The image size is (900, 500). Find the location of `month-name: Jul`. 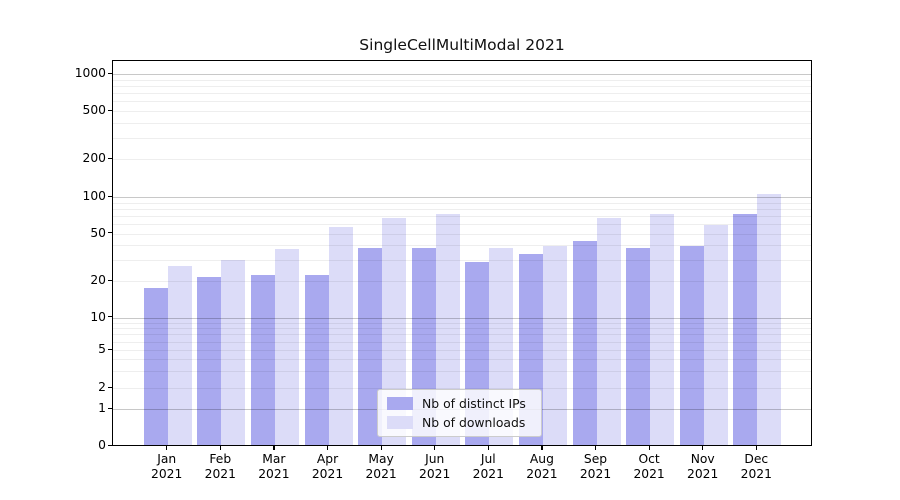

month-name: Jul is located at coordinates (488, 459).